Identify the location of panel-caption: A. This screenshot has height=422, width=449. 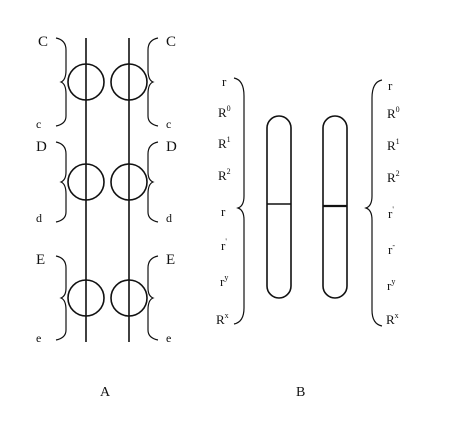
(105, 392).